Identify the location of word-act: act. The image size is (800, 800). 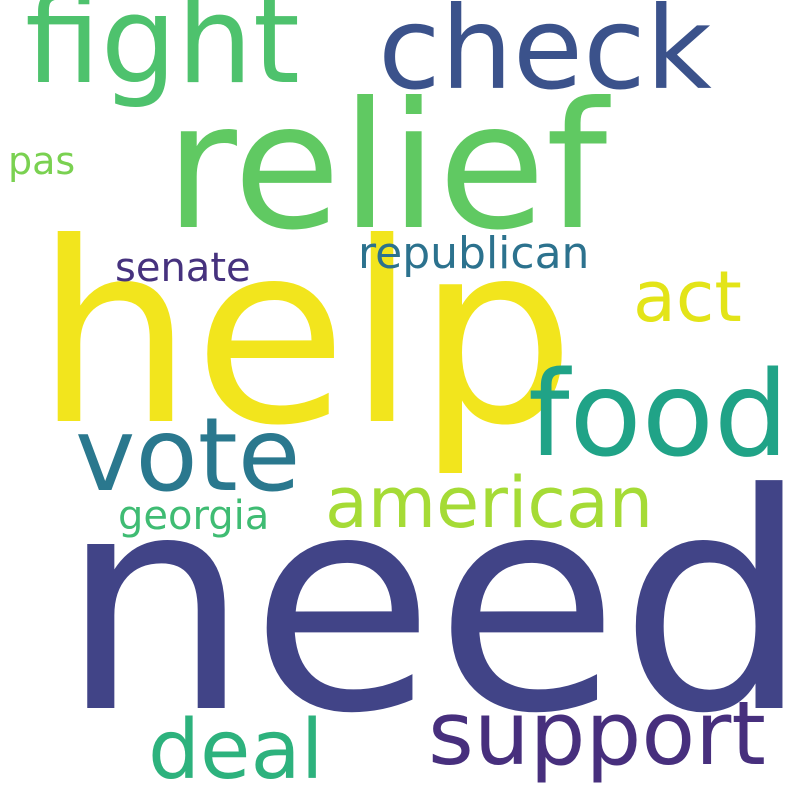
(687, 297).